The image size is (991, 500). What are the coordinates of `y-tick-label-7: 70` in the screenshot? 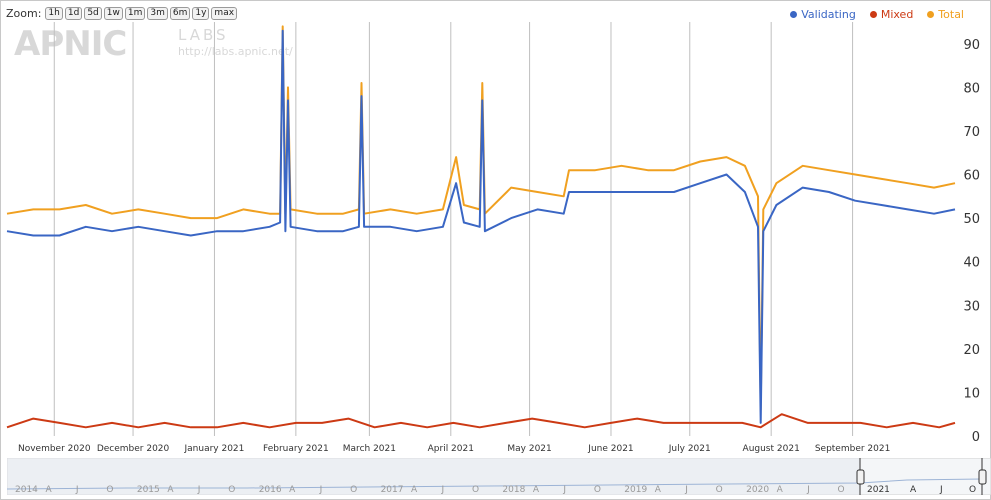 It's located at (971, 132).